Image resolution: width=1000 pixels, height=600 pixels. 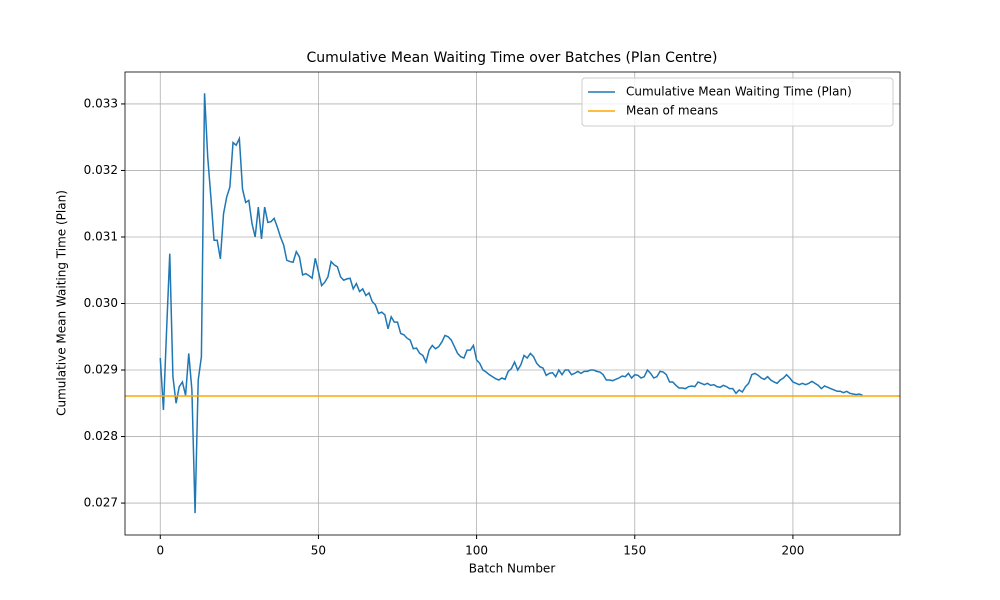 What do you see at coordinates (101, 436) in the screenshot?
I see `y-tick-label: 0.028` at bounding box center [101, 436].